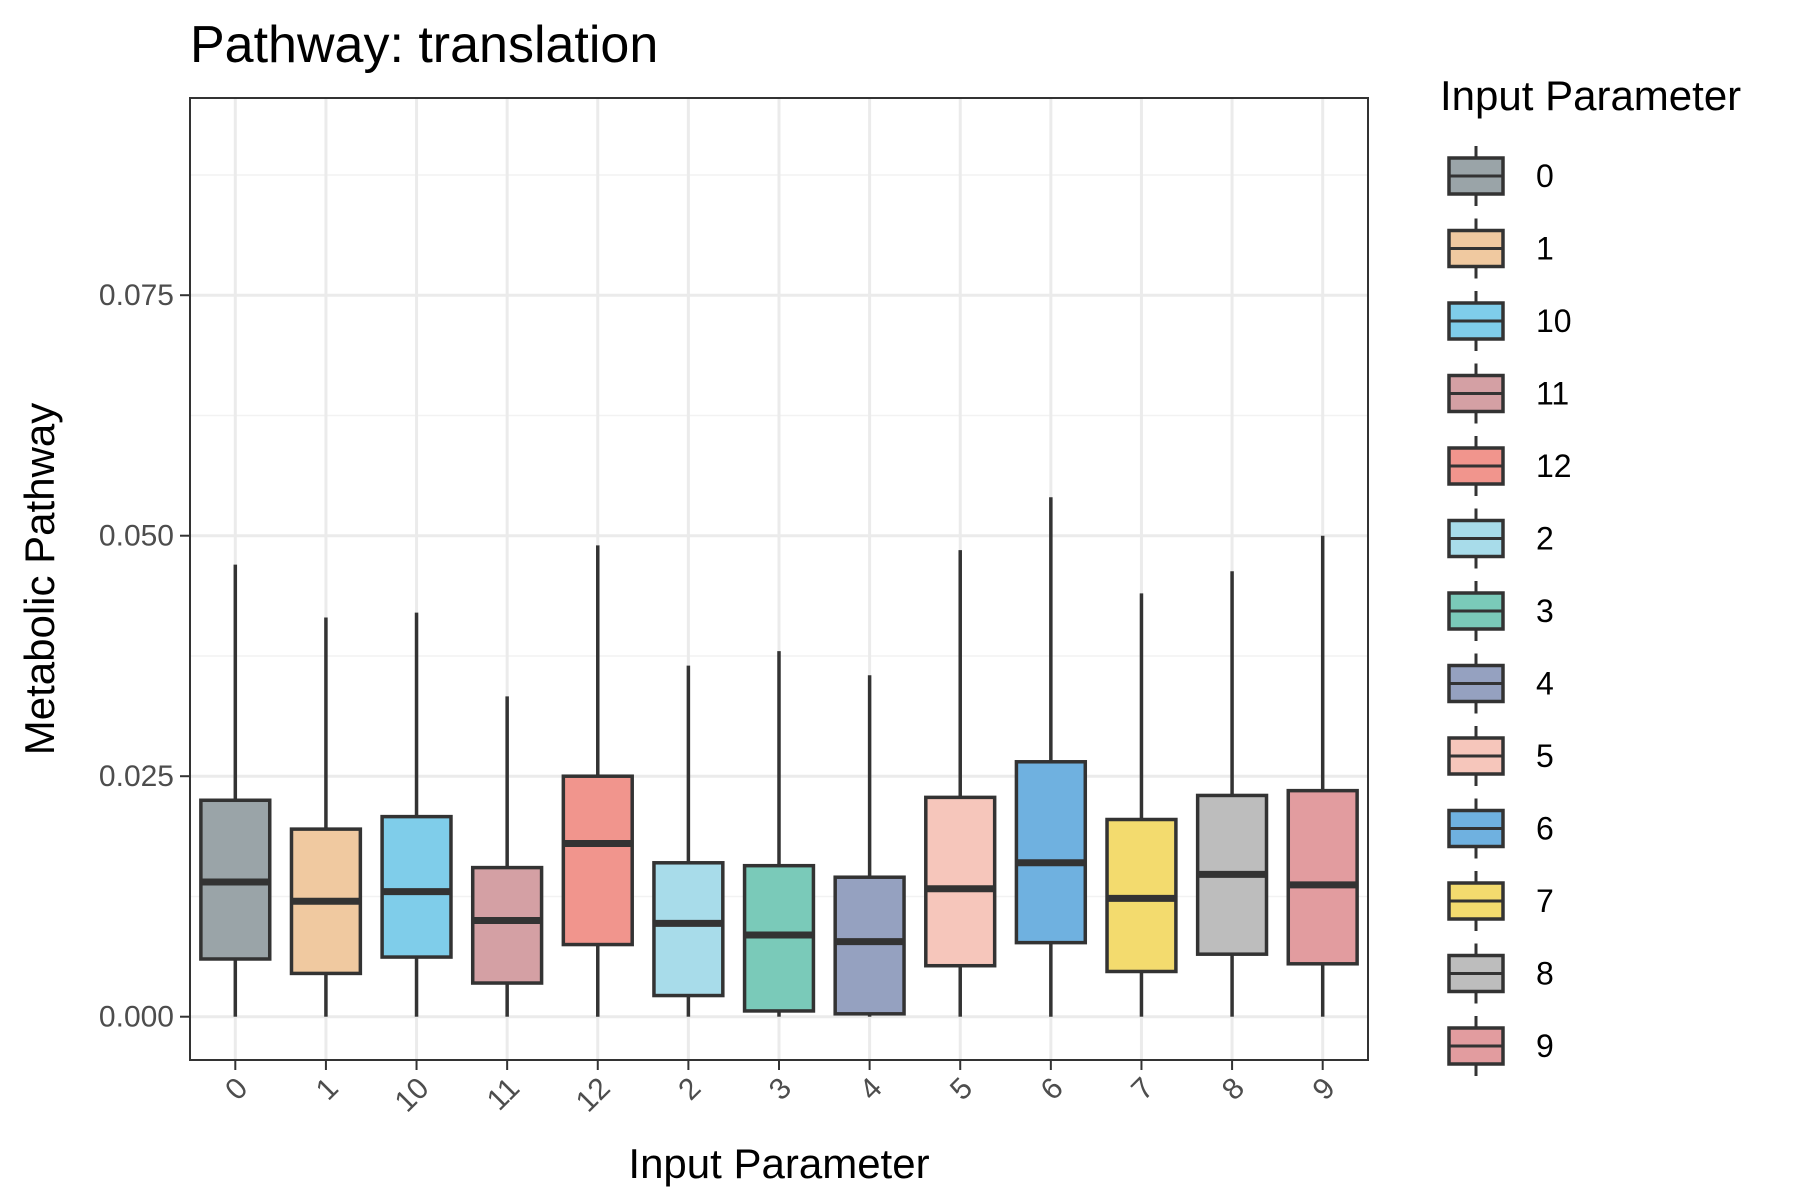 This screenshot has height=1200, width=1800. I want to click on legend-item-2: 2, so click(1500, 538).